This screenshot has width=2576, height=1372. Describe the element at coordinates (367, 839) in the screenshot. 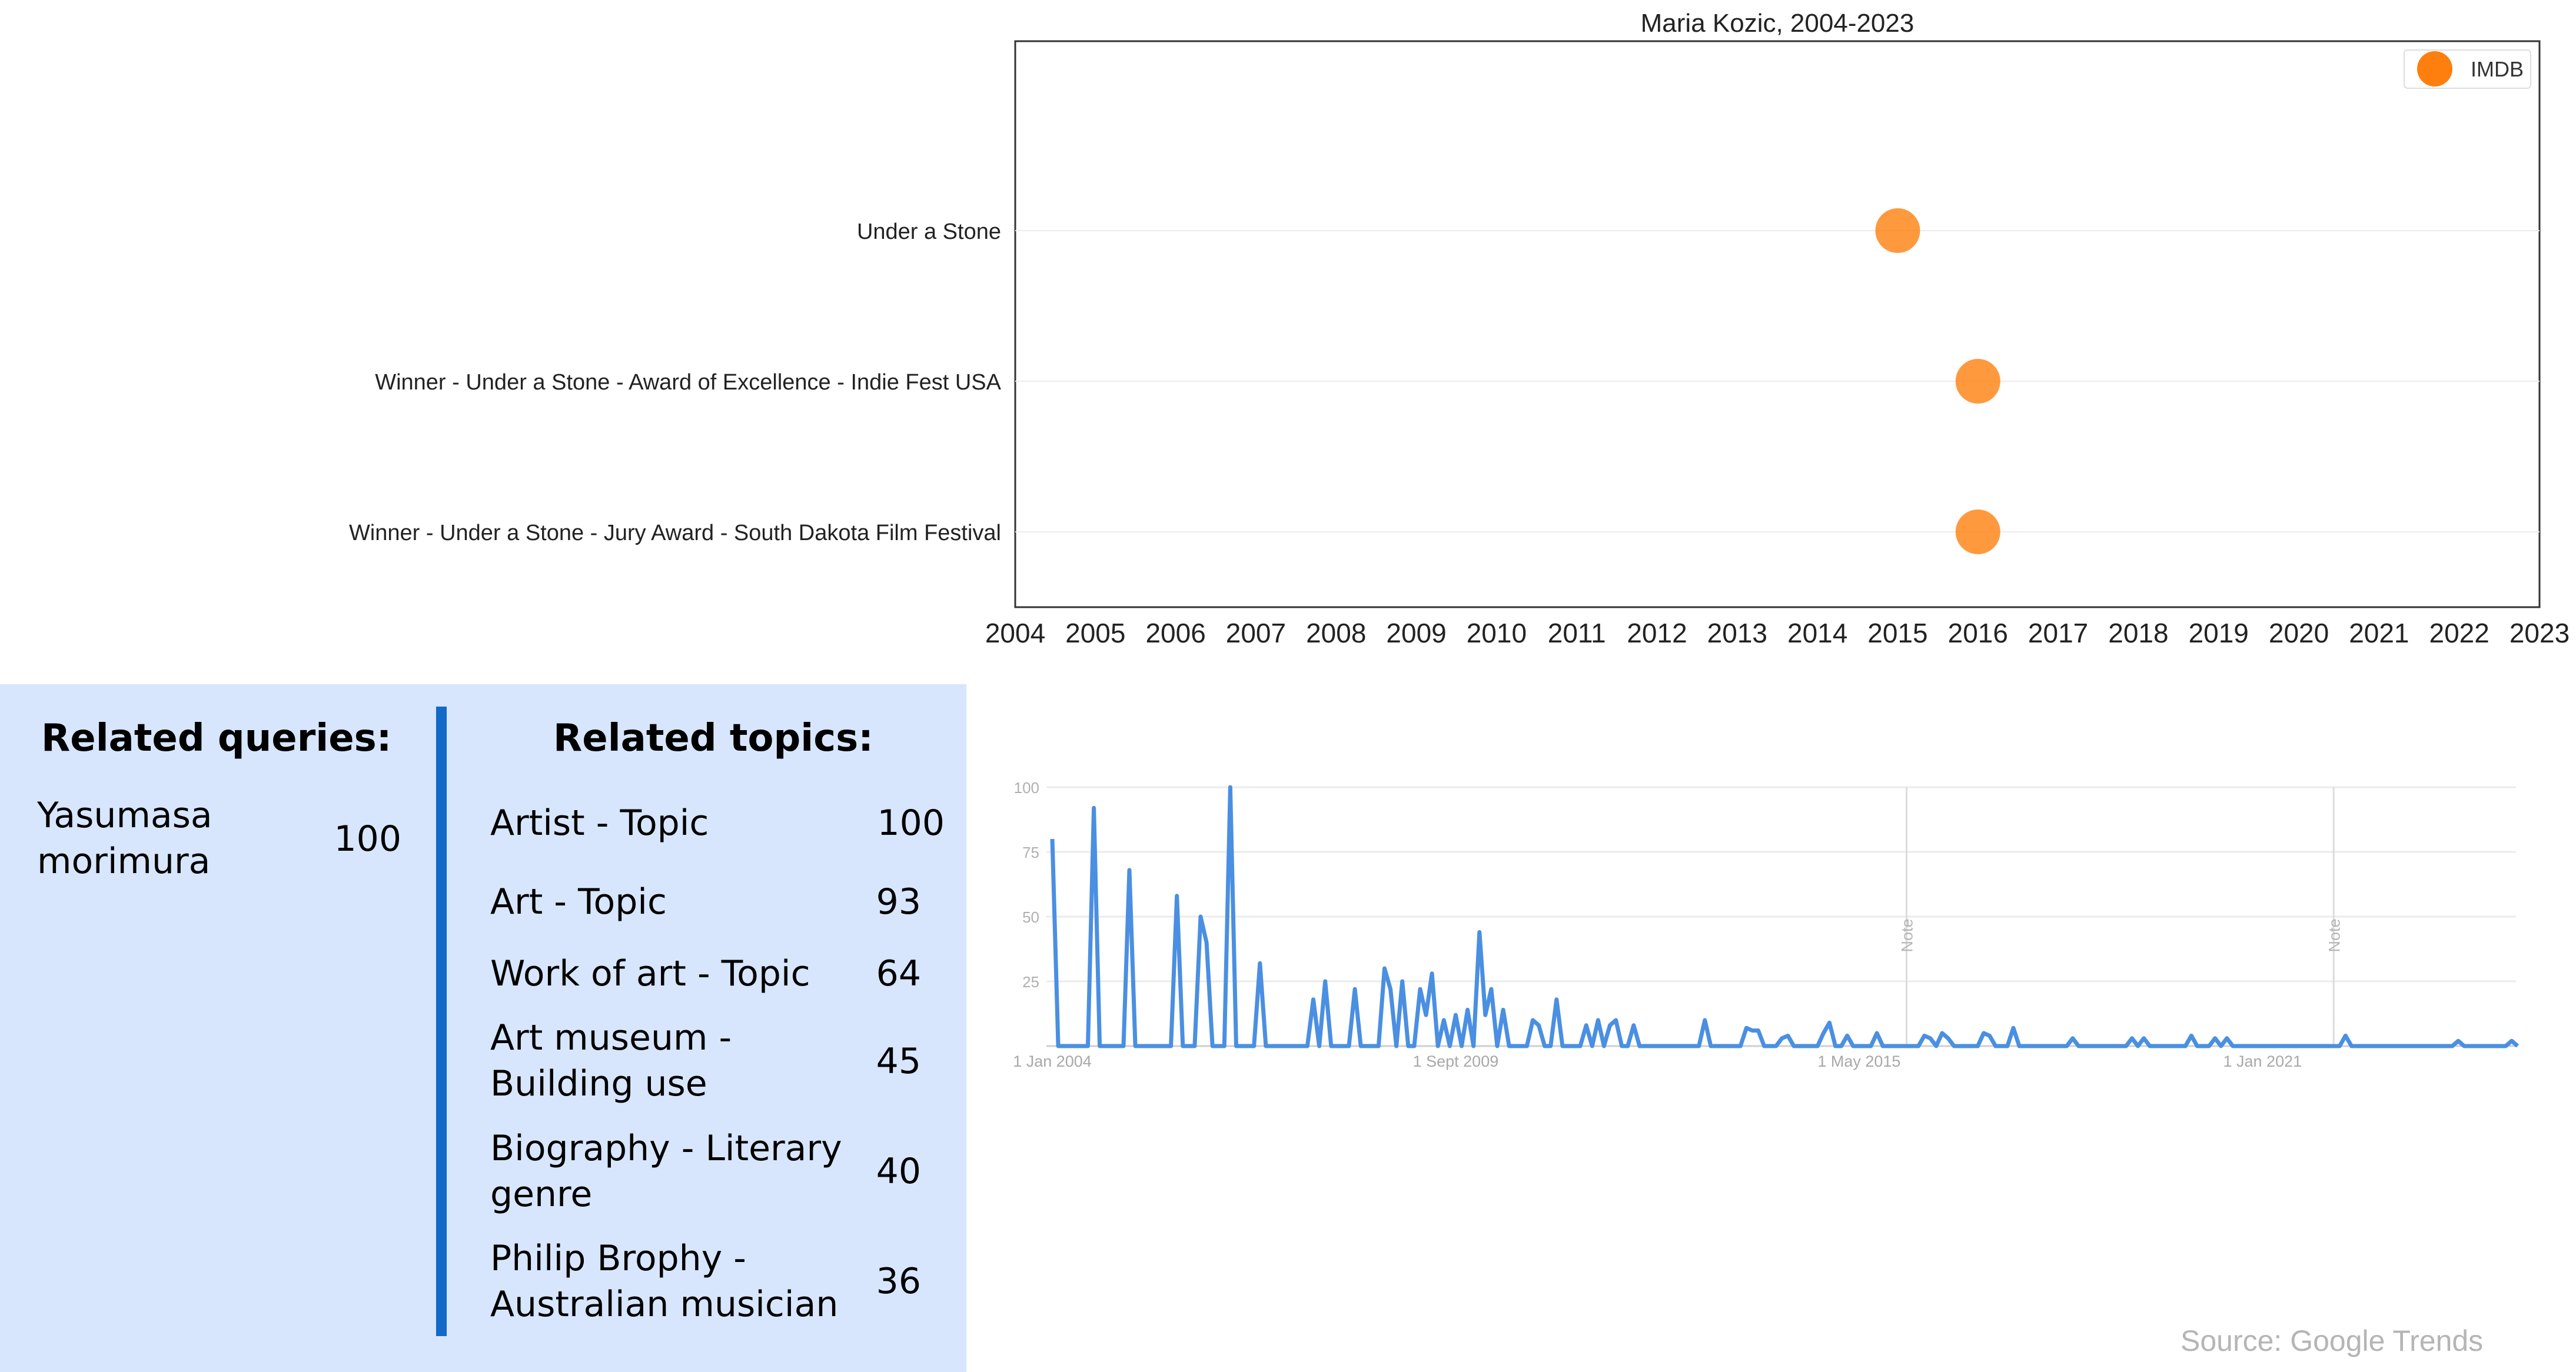

I see `query-value: 100` at that location.